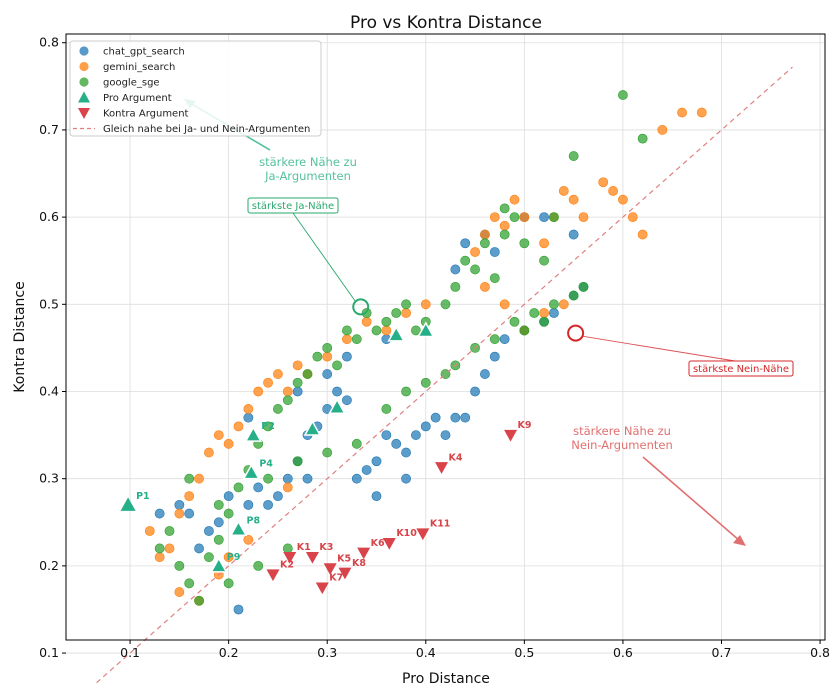 Image resolution: width=840 pixels, height=694 pixels. I want to click on y-tick-label: 0.5, so click(49, 303).